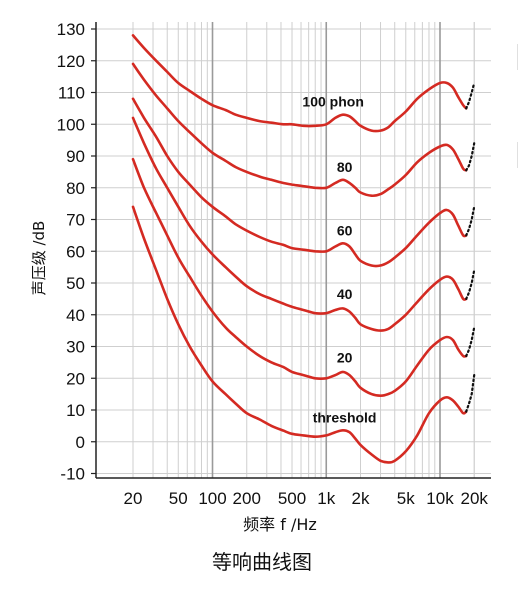  Describe the element at coordinates (71, 124) in the screenshot. I see `y-tick-label: 100` at that location.